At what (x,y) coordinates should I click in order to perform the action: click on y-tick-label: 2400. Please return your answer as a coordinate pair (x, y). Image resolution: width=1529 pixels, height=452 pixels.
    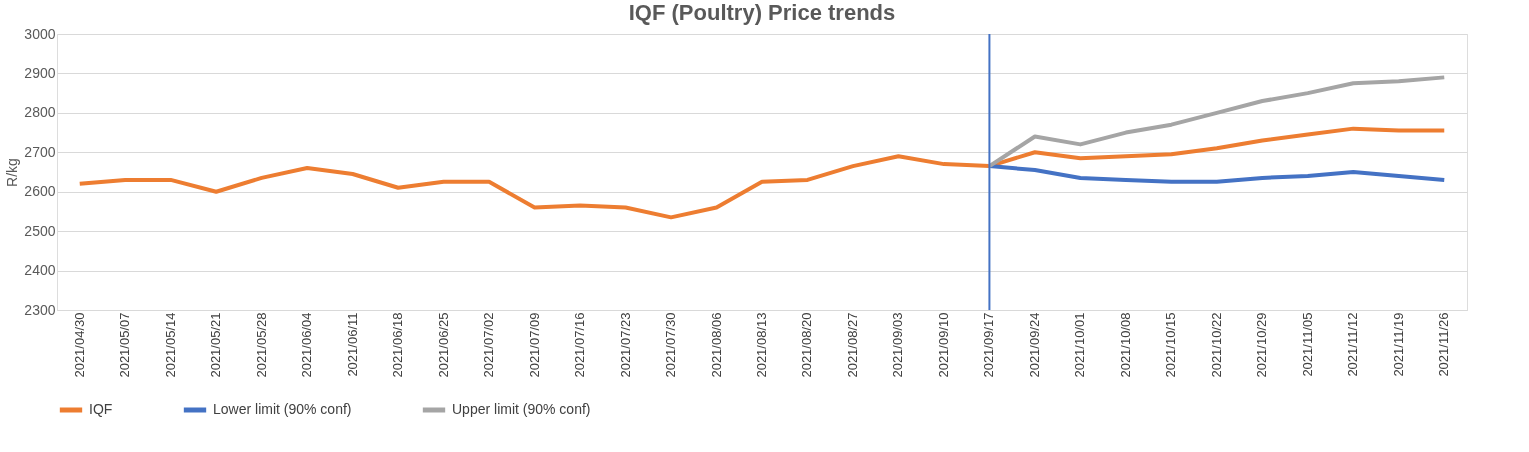
    Looking at the image, I should click on (40, 270).